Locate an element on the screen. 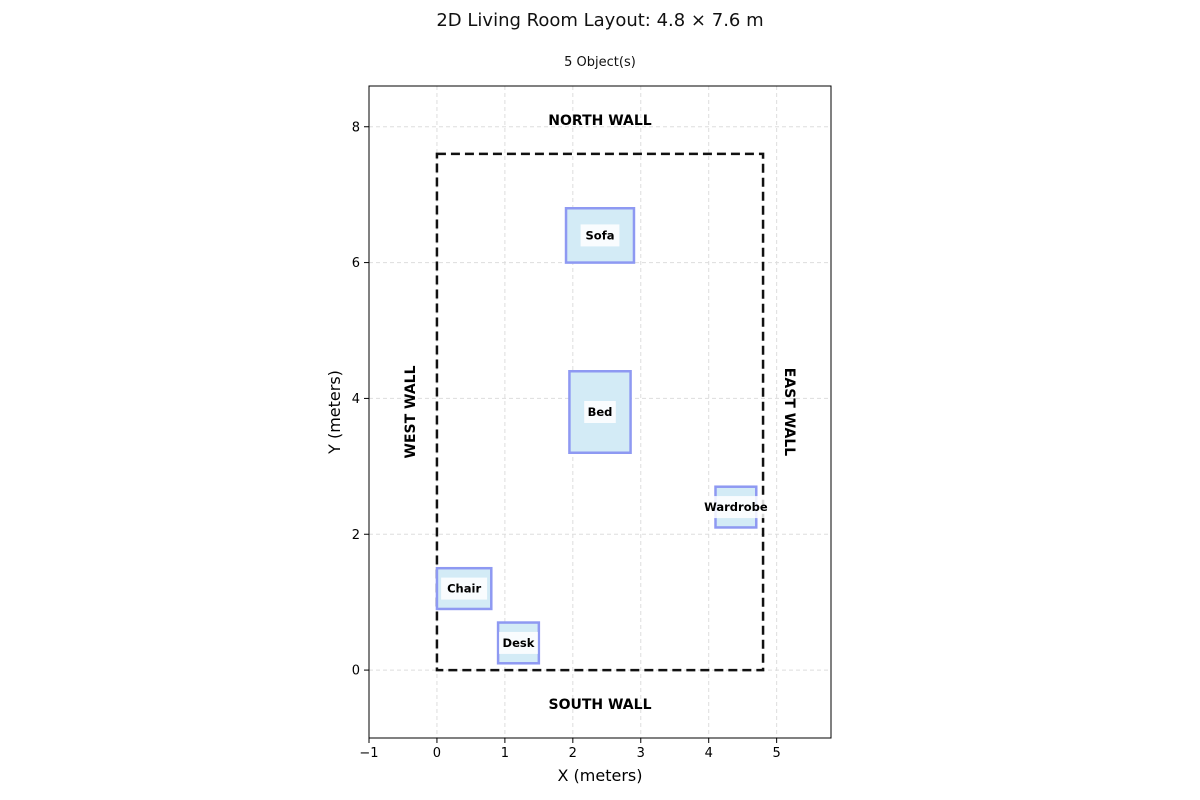 The width and height of the screenshot is (1200, 800). desk-label-bg is located at coordinates (518, 642).